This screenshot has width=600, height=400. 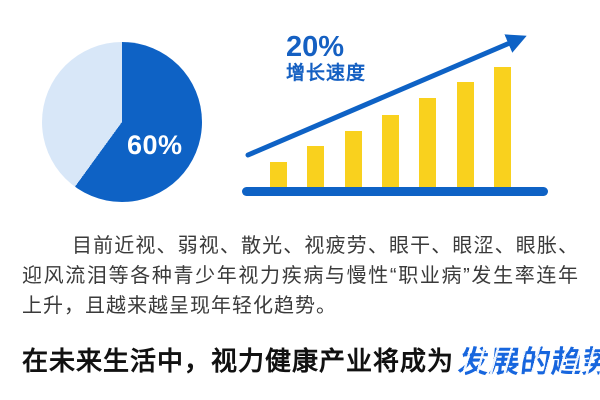 I want to click on trend-arrow-line, so click(x=386, y=96).